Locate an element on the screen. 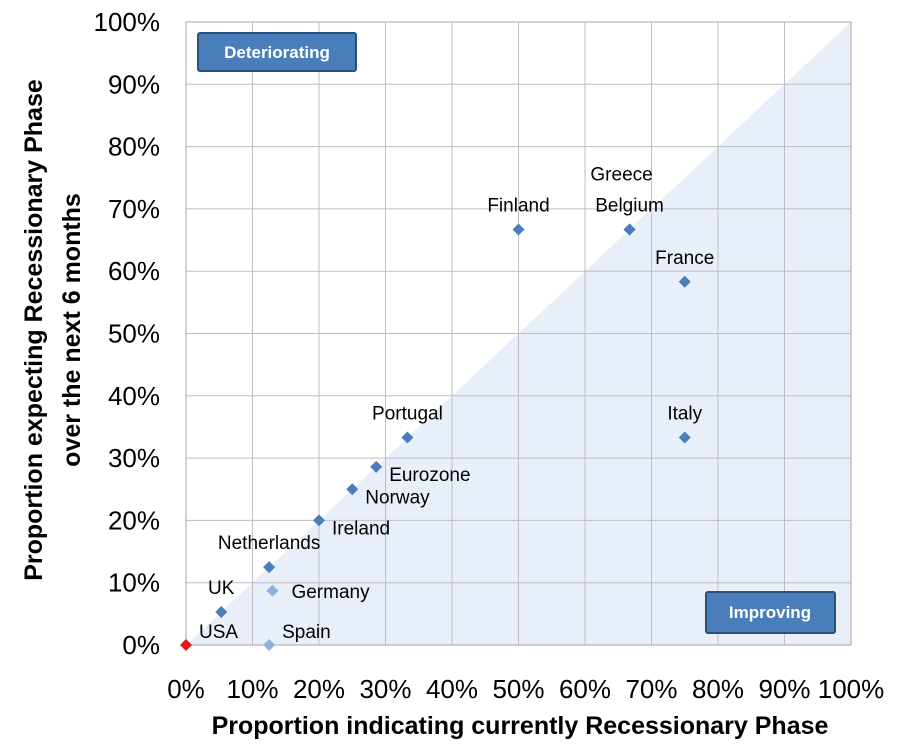  x-tick-labels: 0% 10% 20% 30% 40% 50% 60% 70% 80% 90% 100% is located at coordinates (525, 689).